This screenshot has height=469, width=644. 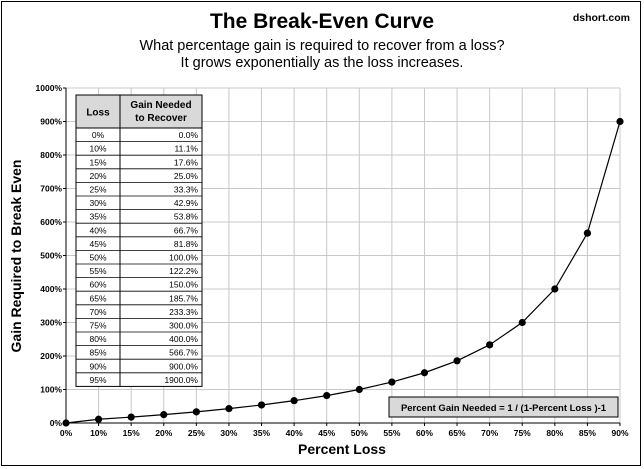 I want to click on table-cell-gain: 11.1%, so click(x=187, y=149).